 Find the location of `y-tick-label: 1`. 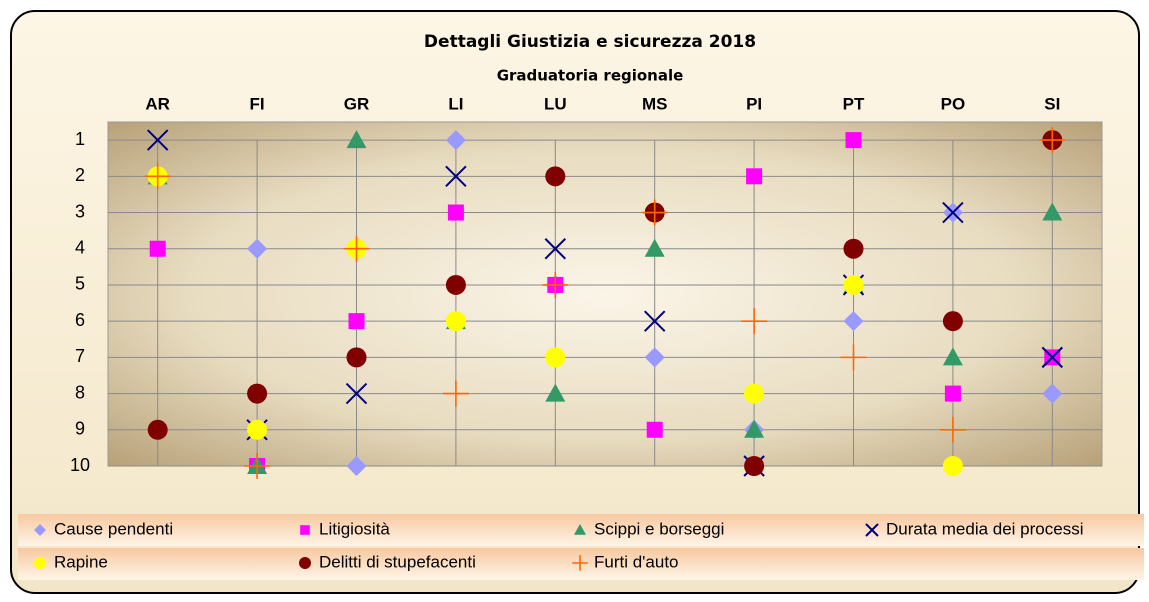

y-tick-label: 1 is located at coordinates (80, 139).